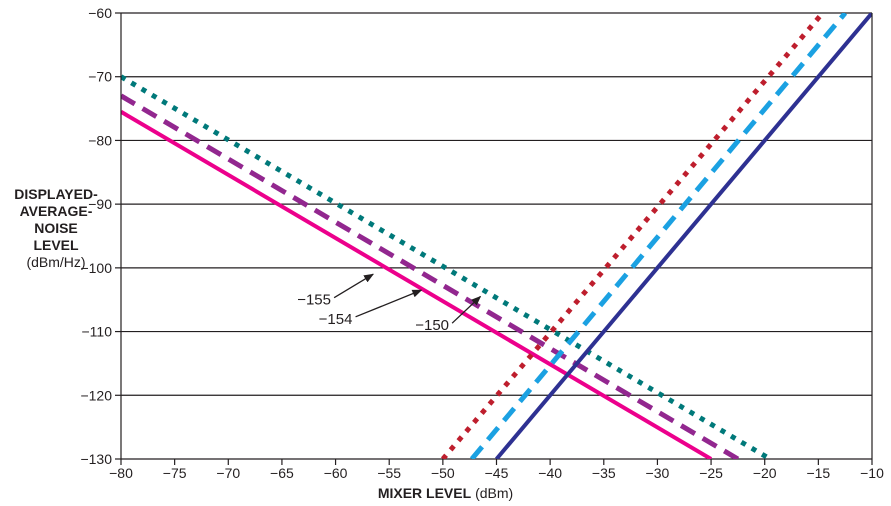 This screenshot has height=506, width=891. I want to click on y-tick-label: −80, so click(100, 140).